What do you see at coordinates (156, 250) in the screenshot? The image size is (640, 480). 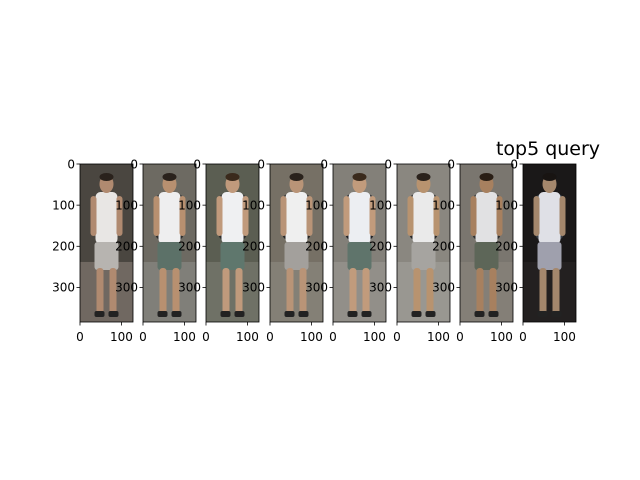 I see `image-panel-2: 0 100 200 300 0 100` at bounding box center [156, 250].